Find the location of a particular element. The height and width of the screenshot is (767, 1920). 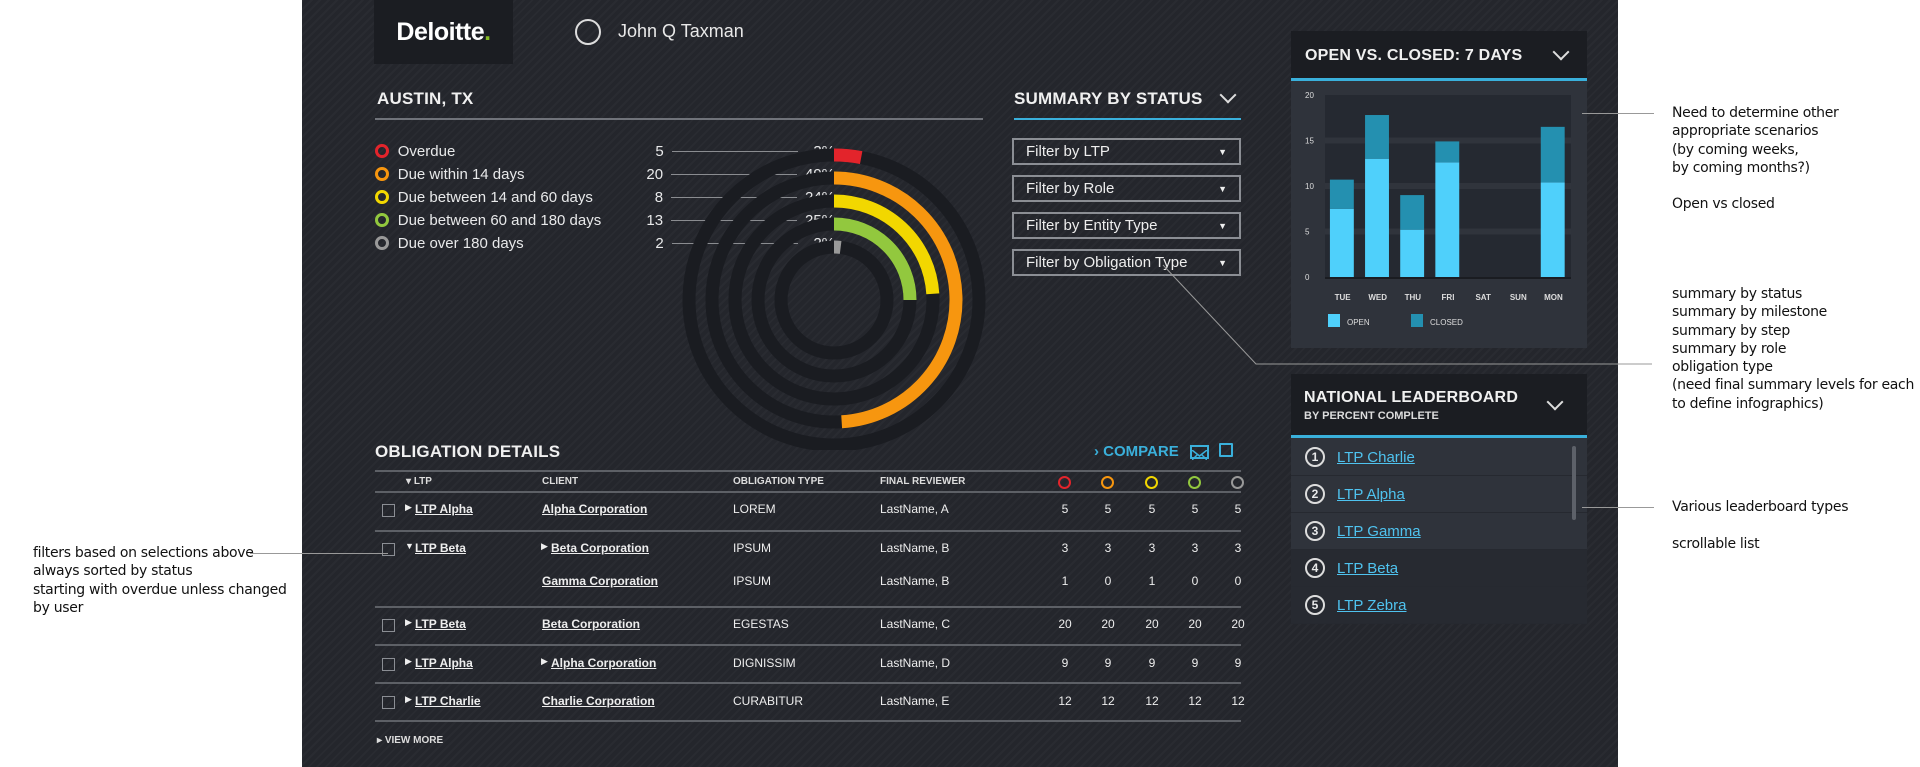

user-name: John Q Taxman is located at coordinates (681, 31).